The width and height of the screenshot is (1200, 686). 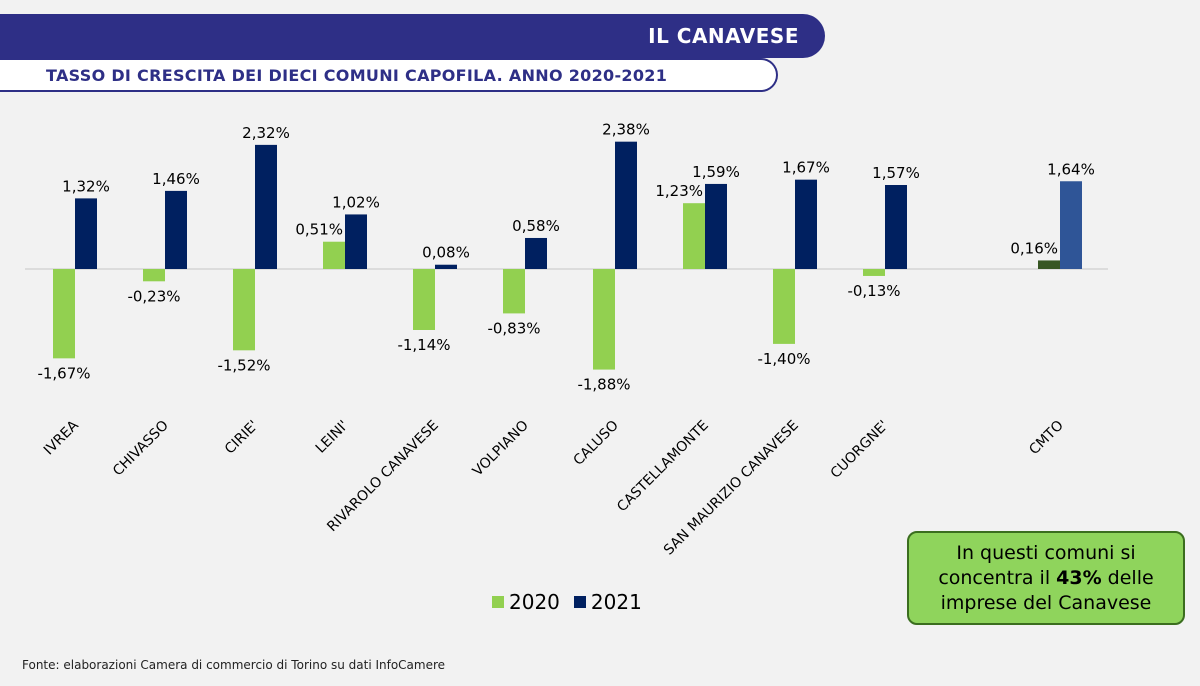 I want to click on data-label-2021-10: 1,64%, so click(x=1071, y=169).